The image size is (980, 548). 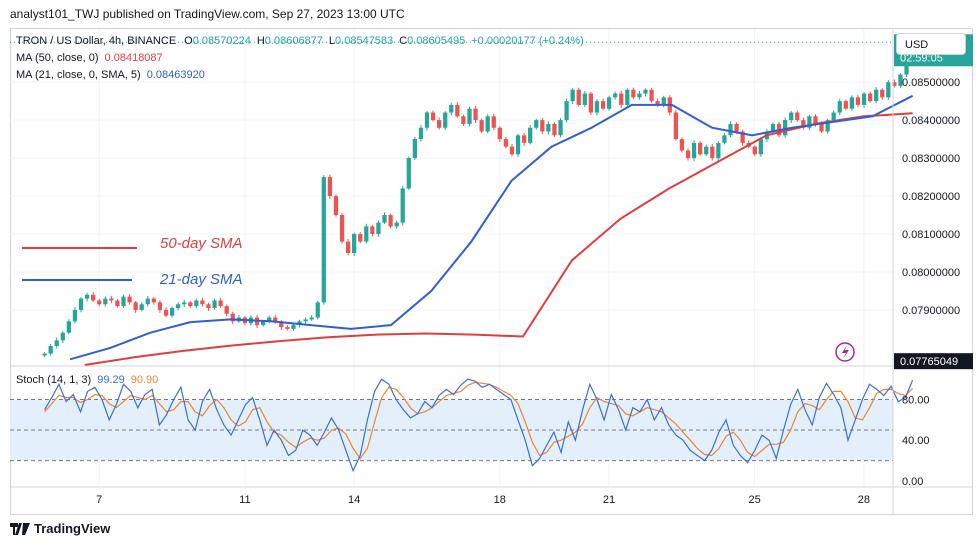 I want to click on countdown-text: 02:59:05, so click(x=921, y=58).